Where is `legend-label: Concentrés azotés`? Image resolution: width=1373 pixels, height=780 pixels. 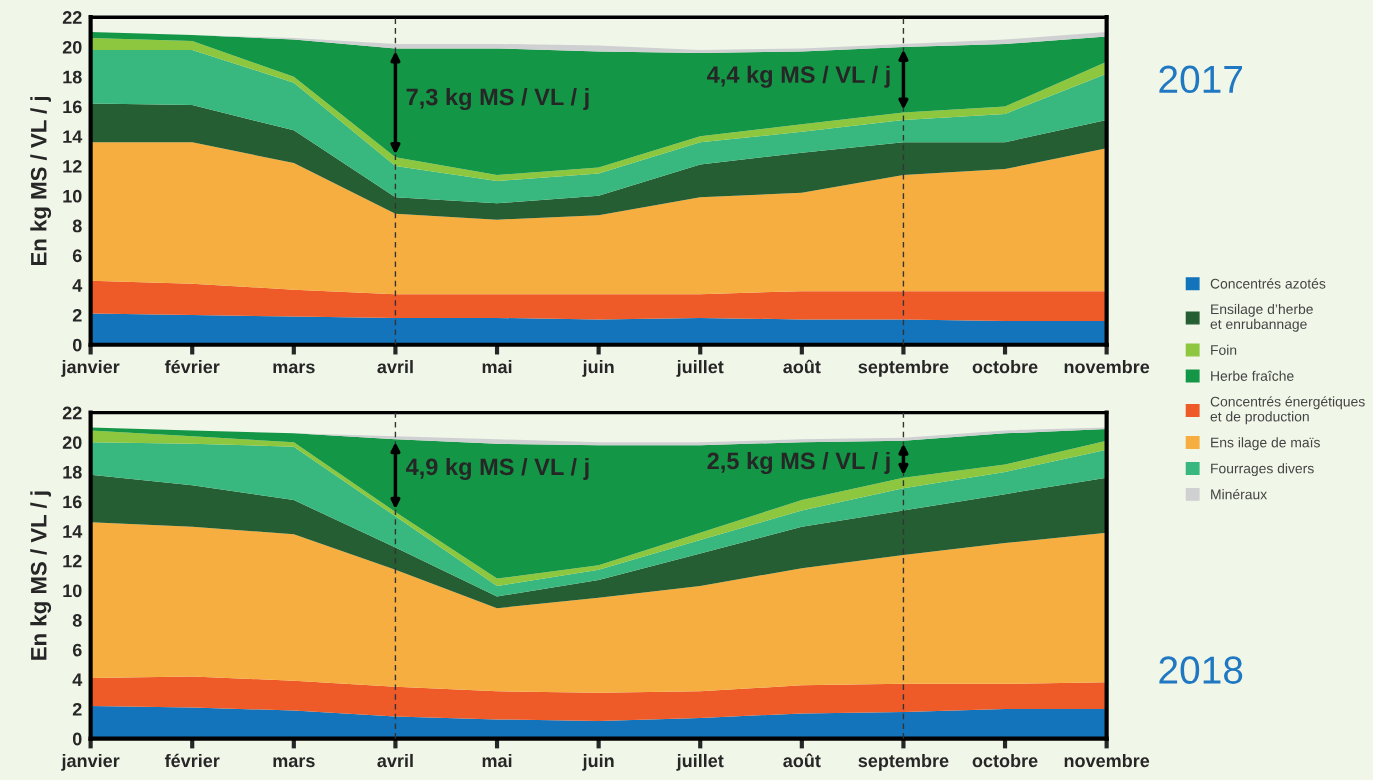 legend-label: Concentrés azotés is located at coordinates (1268, 283).